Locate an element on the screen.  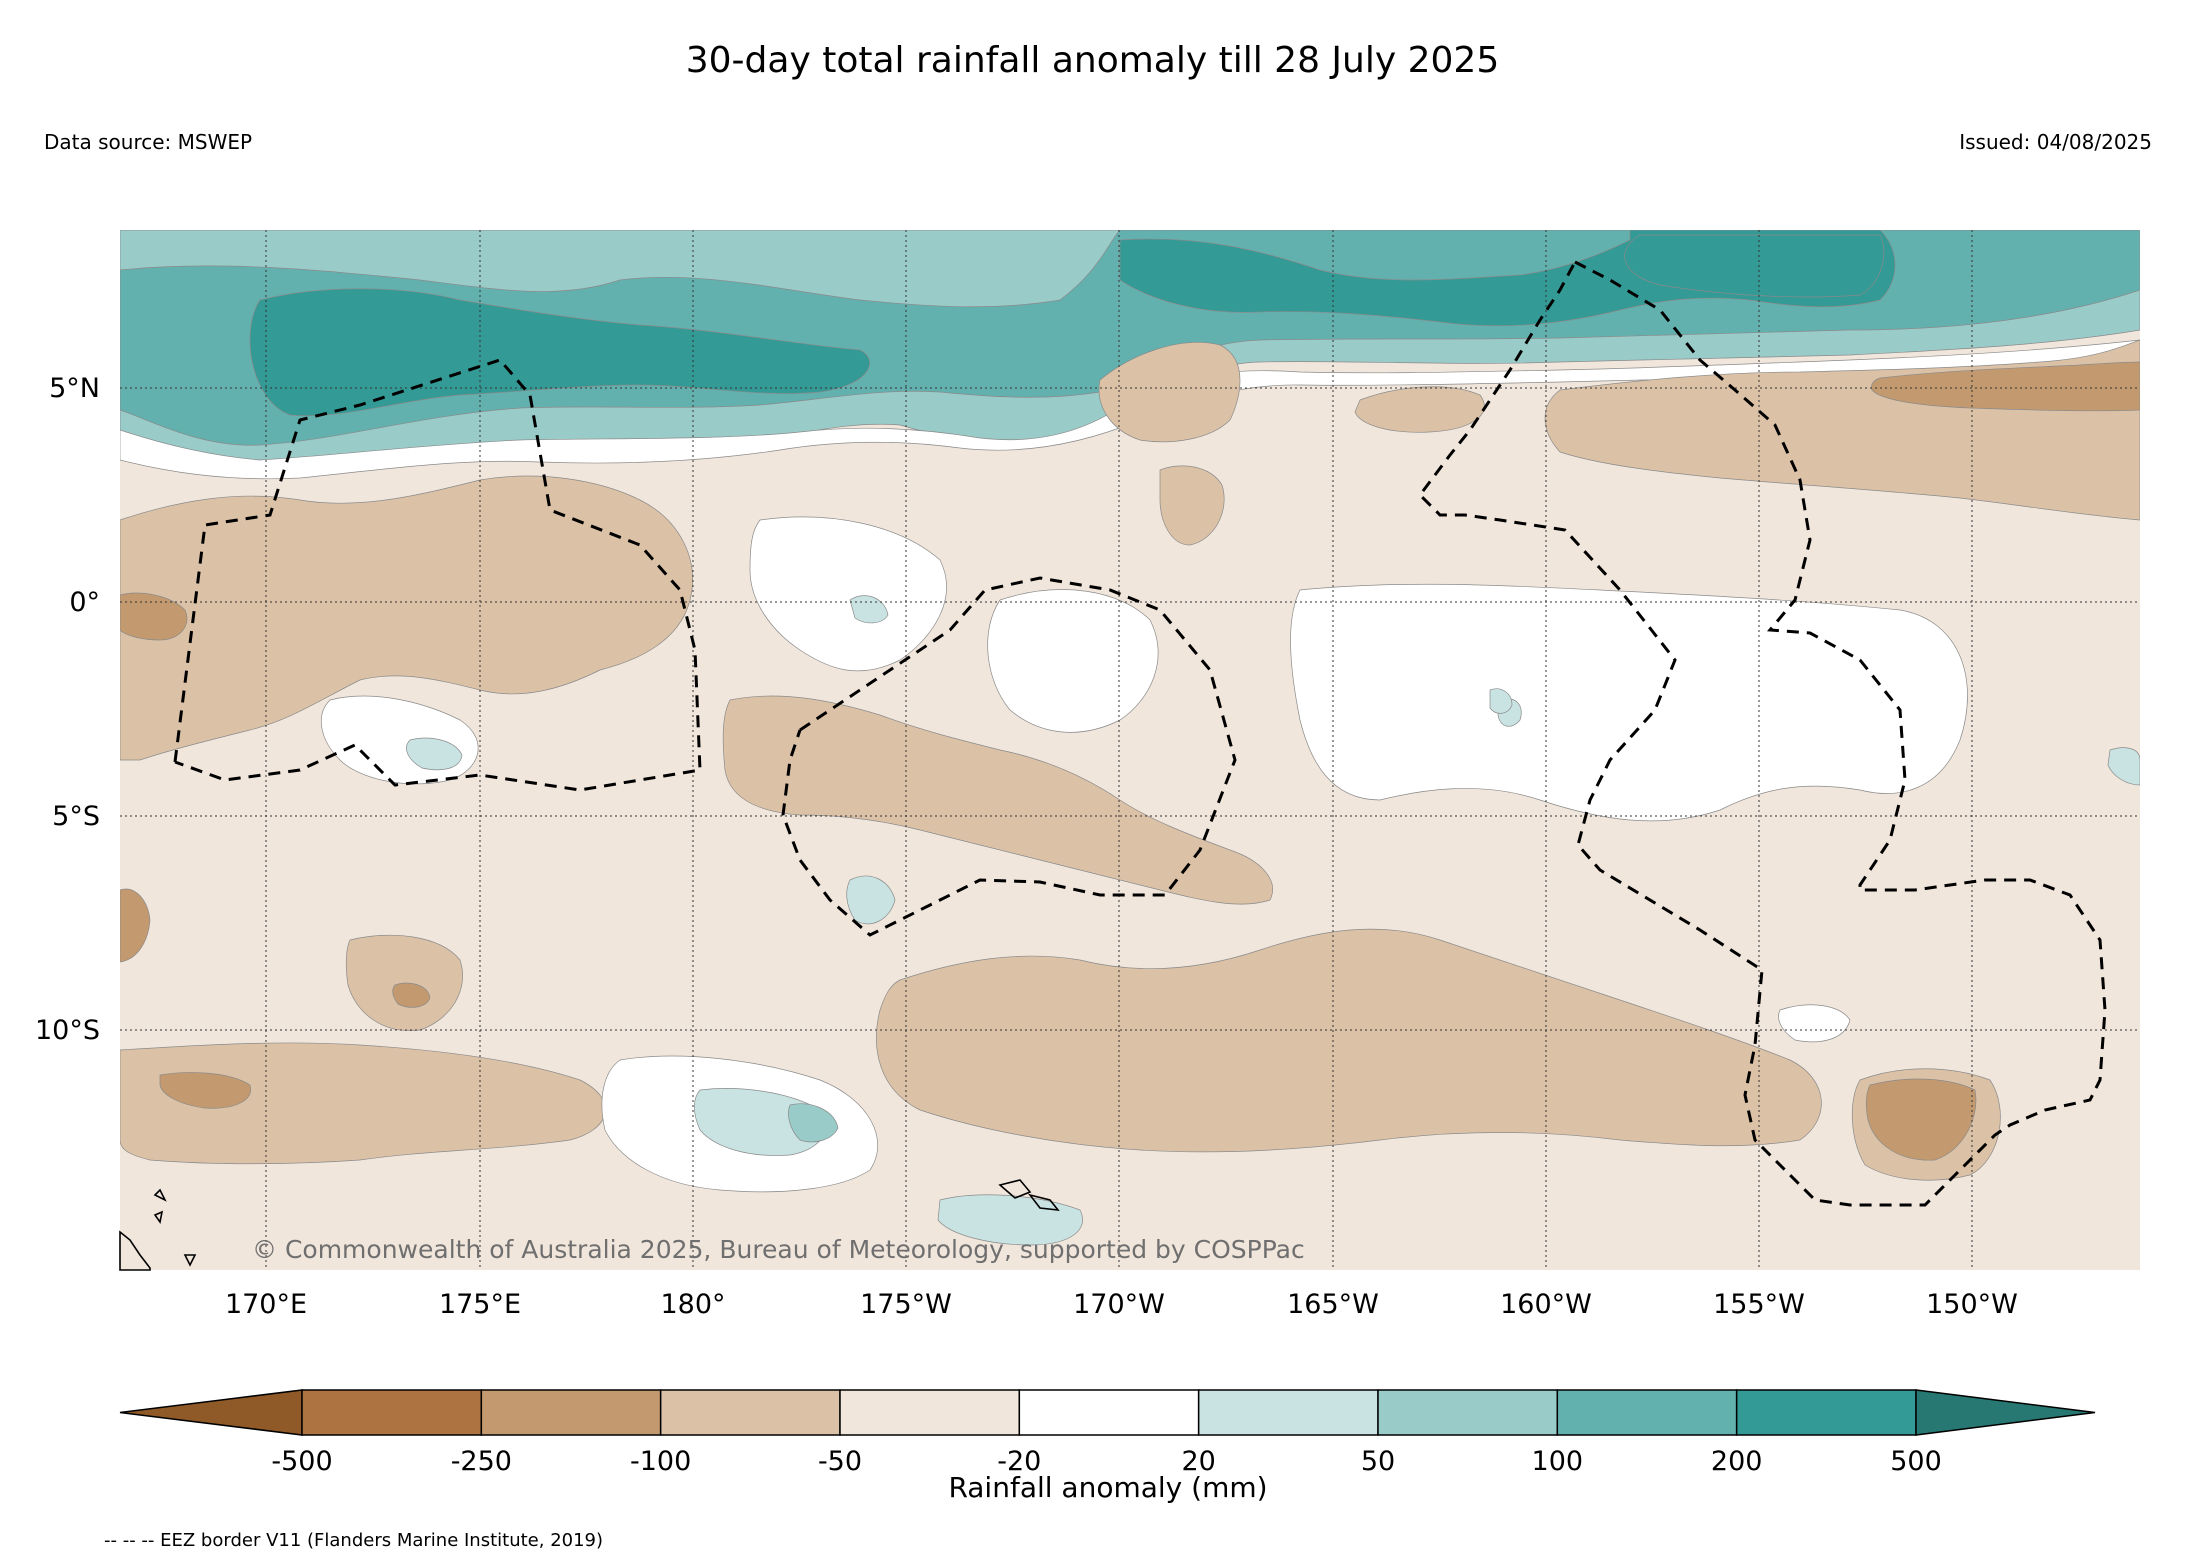
neutral-region-east is located at coordinates (1629, 702).